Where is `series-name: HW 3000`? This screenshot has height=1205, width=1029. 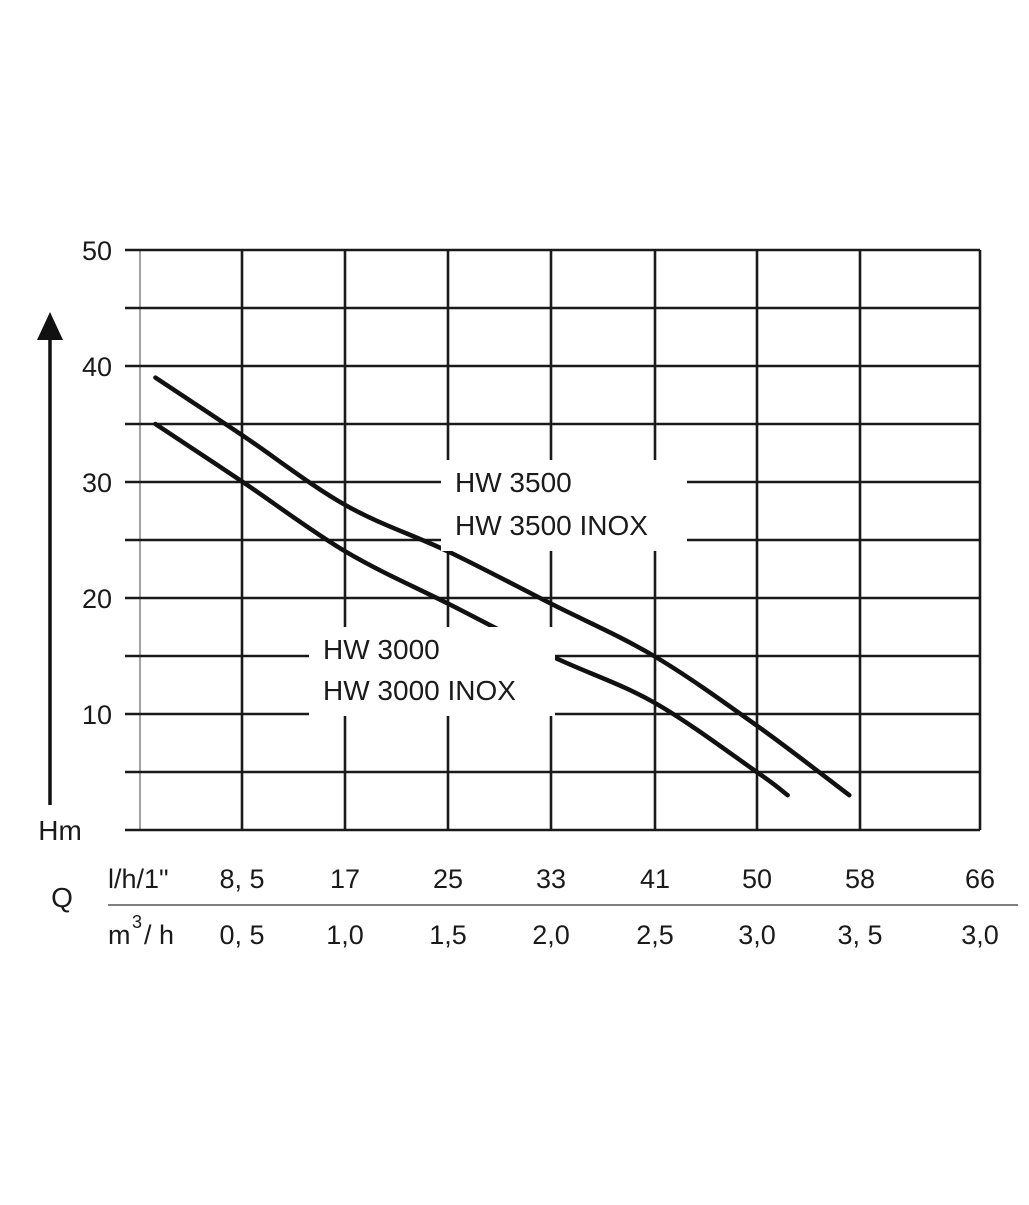 series-name: HW 3000 is located at coordinates (381, 649).